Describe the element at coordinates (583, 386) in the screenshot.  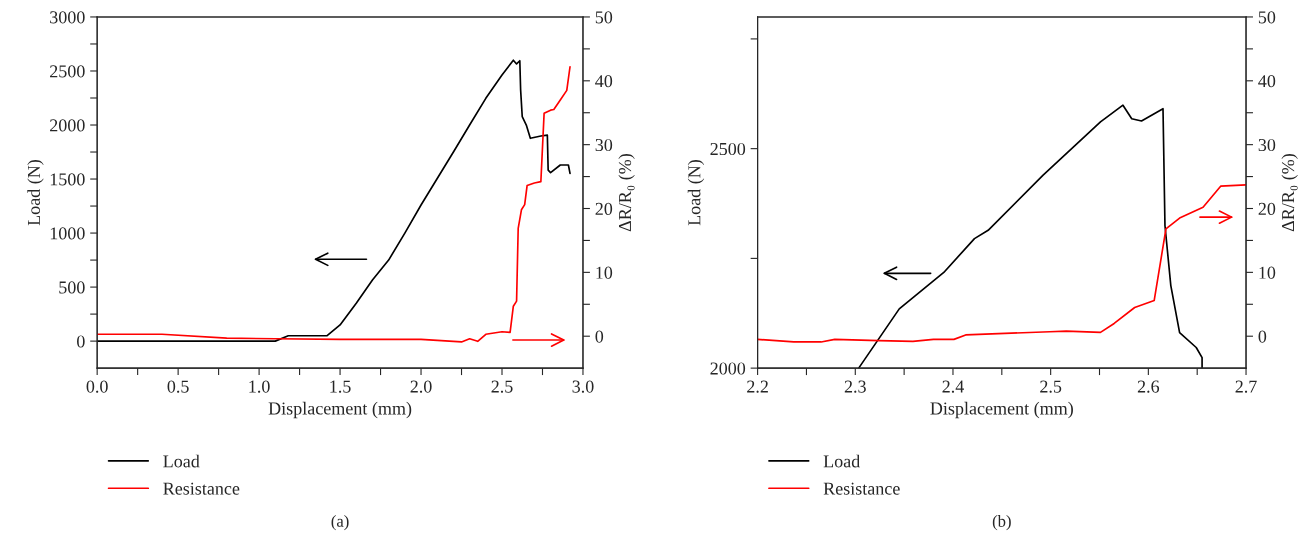
I see `x-tick-label: 3.0` at that location.